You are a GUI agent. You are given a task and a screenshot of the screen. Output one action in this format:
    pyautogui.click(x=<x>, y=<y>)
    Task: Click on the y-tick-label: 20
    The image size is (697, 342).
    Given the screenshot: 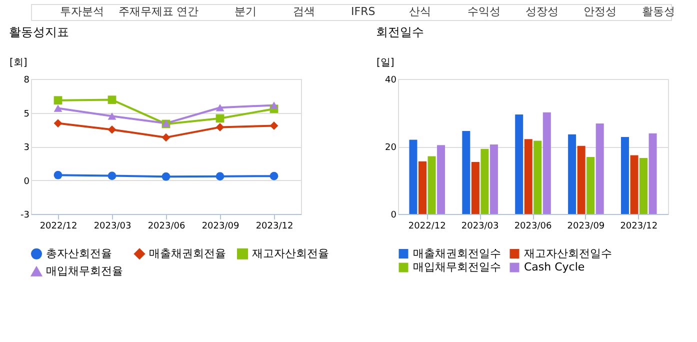 What is the action you would take?
    pyautogui.click(x=391, y=148)
    